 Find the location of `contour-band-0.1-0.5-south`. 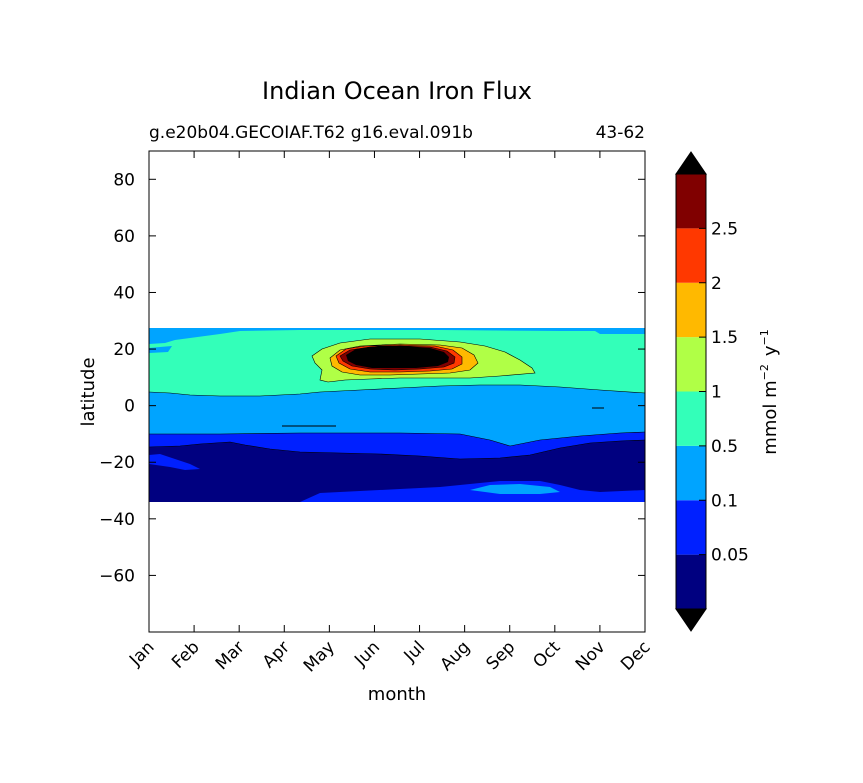

contour-band-0.1-0.5-south is located at coordinates (515, 489).